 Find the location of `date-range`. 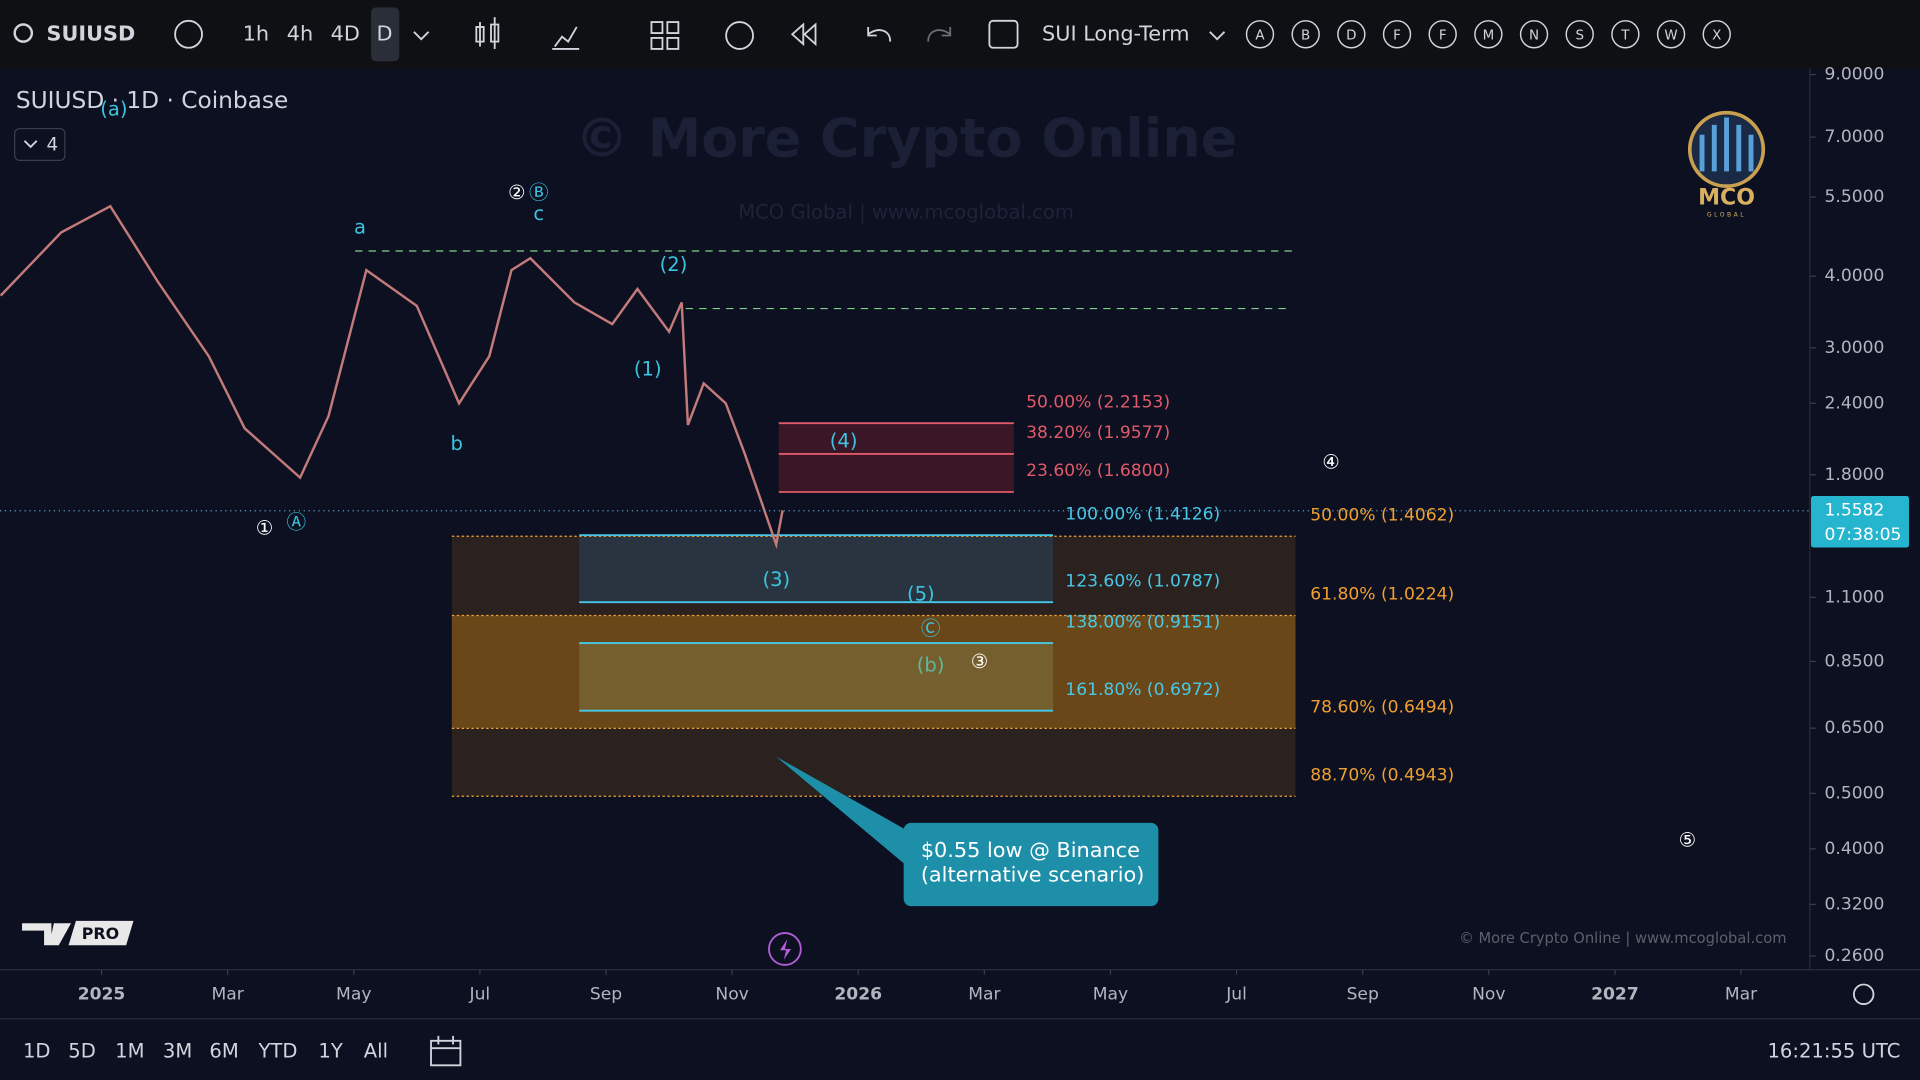

date-range is located at coordinates (446, 1051).